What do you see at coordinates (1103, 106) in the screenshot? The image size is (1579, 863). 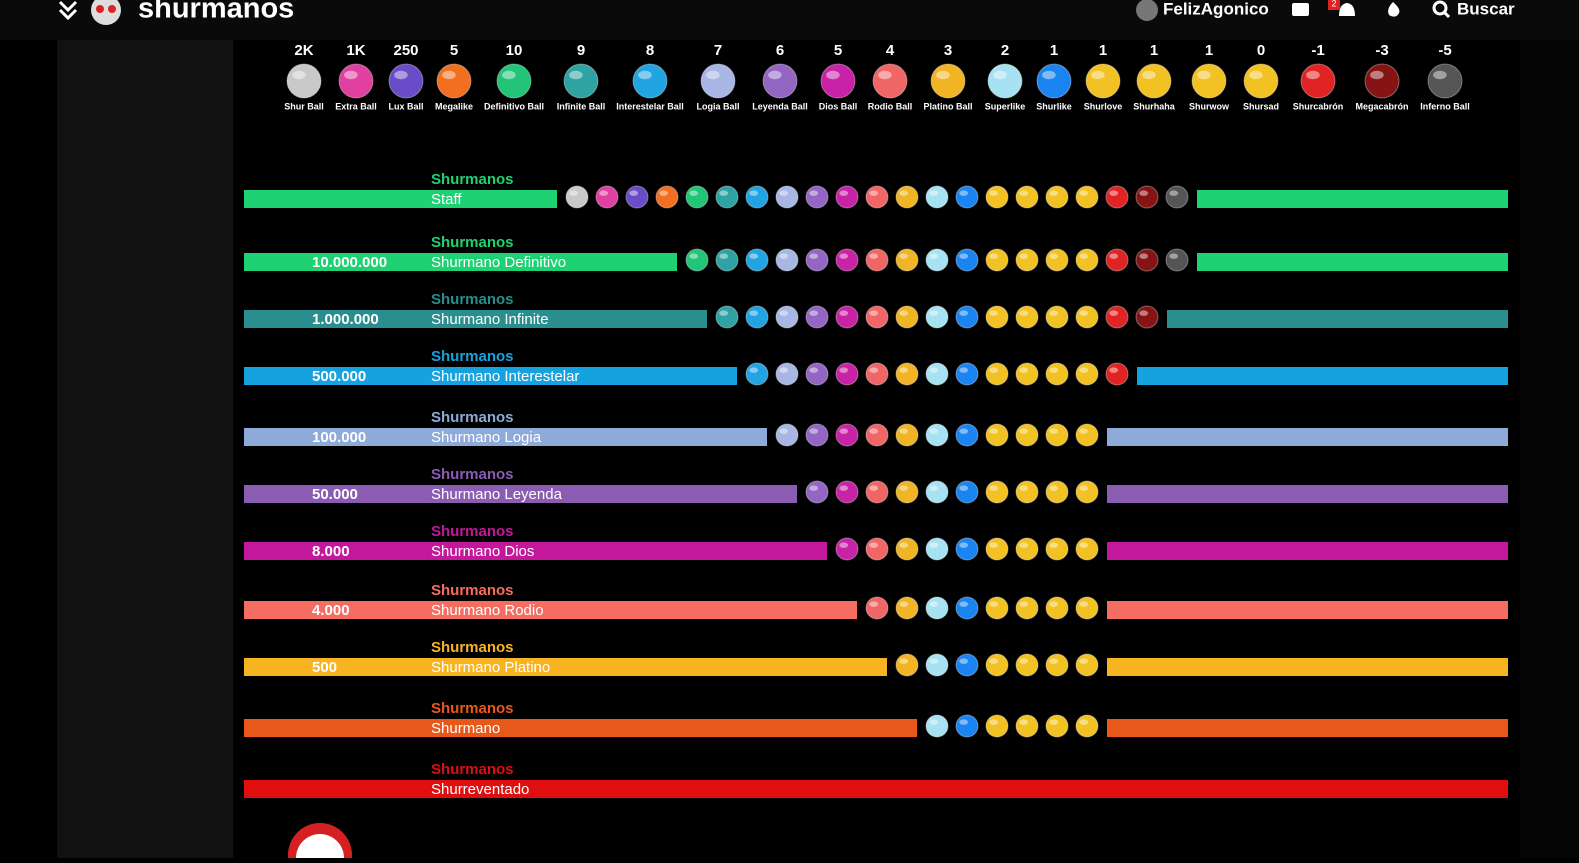 I see `ball-name: Shurlove` at bounding box center [1103, 106].